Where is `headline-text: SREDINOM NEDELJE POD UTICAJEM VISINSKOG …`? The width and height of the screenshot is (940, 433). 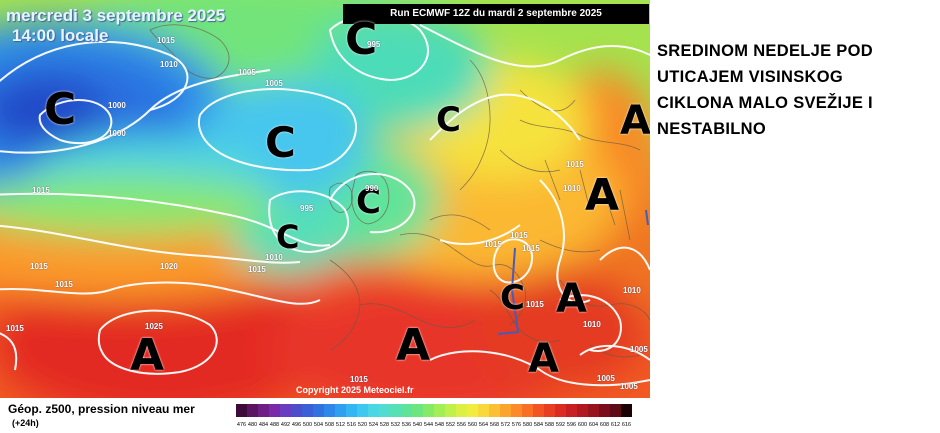 headline-text: SREDINOM NEDELJE POD UTICAJEM VISINSKOG … is located at coordinates (797, 90).